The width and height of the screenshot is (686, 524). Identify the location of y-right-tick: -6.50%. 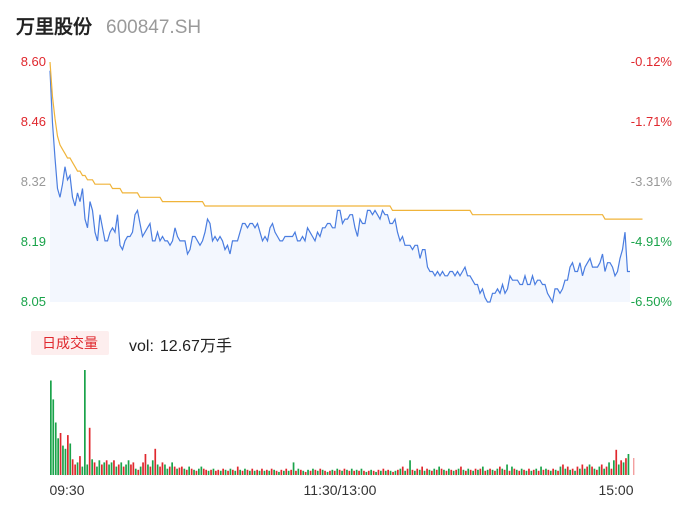
(652, 301).